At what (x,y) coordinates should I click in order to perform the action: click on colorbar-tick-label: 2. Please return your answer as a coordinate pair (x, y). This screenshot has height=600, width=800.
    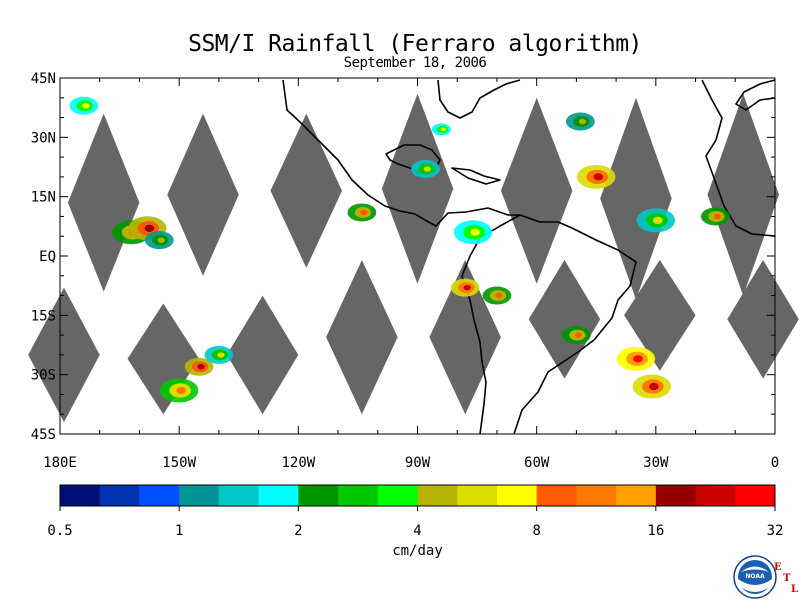
    Looking at the image, I should click on (298, 531).